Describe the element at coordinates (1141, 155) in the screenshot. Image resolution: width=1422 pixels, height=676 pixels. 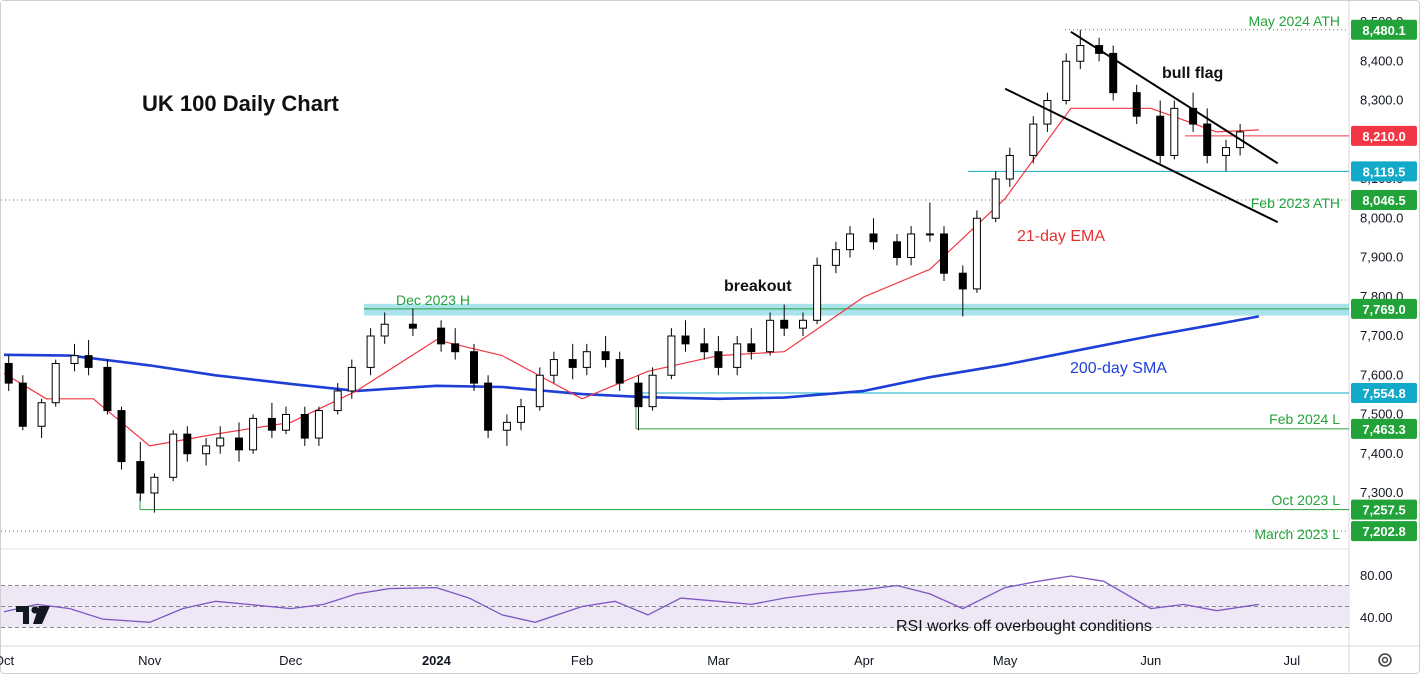
I see `channel-lower-line` at that location.